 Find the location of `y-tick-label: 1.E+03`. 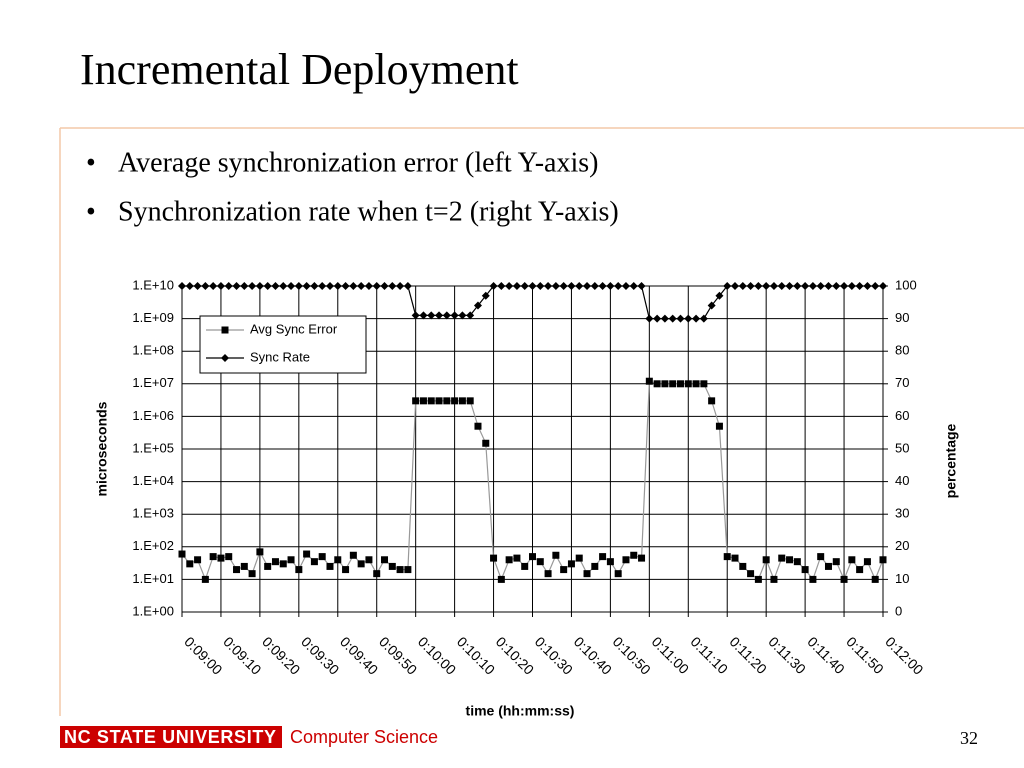

y-tick-label: 1.E+03 is located at coordinates (153, 513).